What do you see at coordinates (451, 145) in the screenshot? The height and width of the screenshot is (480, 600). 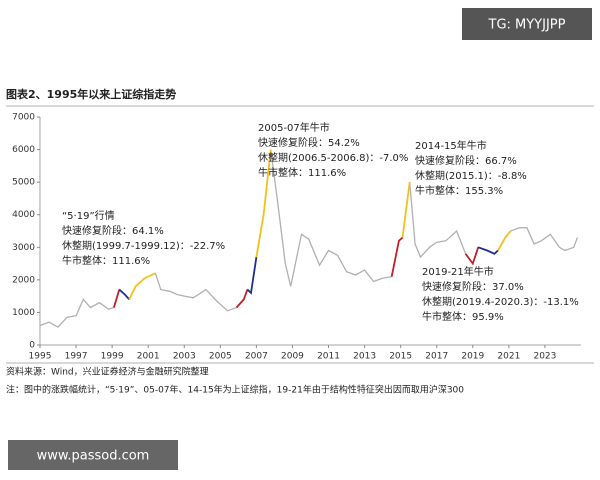 I see `annotation: 2014-15年牛市` at bounding box center [451, 145].